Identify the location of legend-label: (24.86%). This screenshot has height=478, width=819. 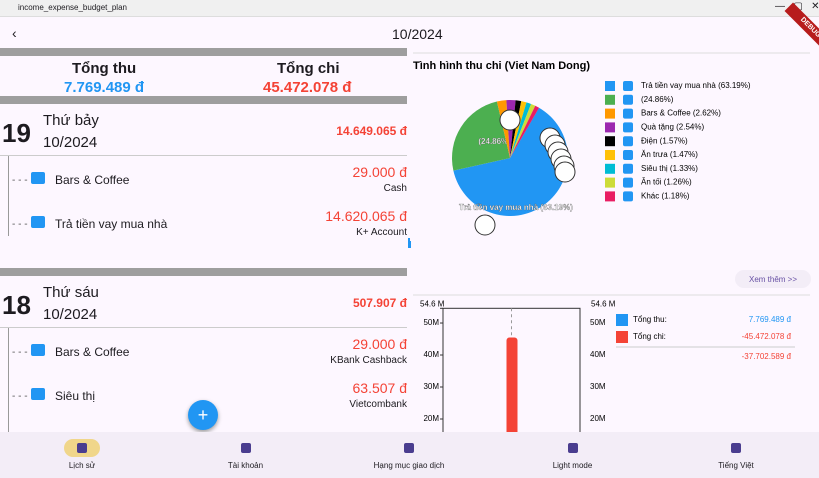
(657, 99).